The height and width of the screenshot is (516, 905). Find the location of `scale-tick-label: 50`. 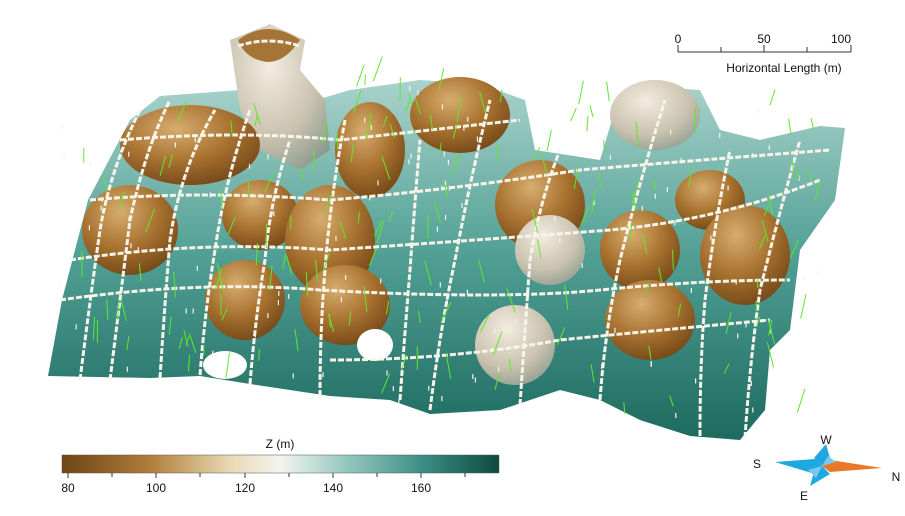

scale-tick-label: 50 is located at coordinates (764, 39).